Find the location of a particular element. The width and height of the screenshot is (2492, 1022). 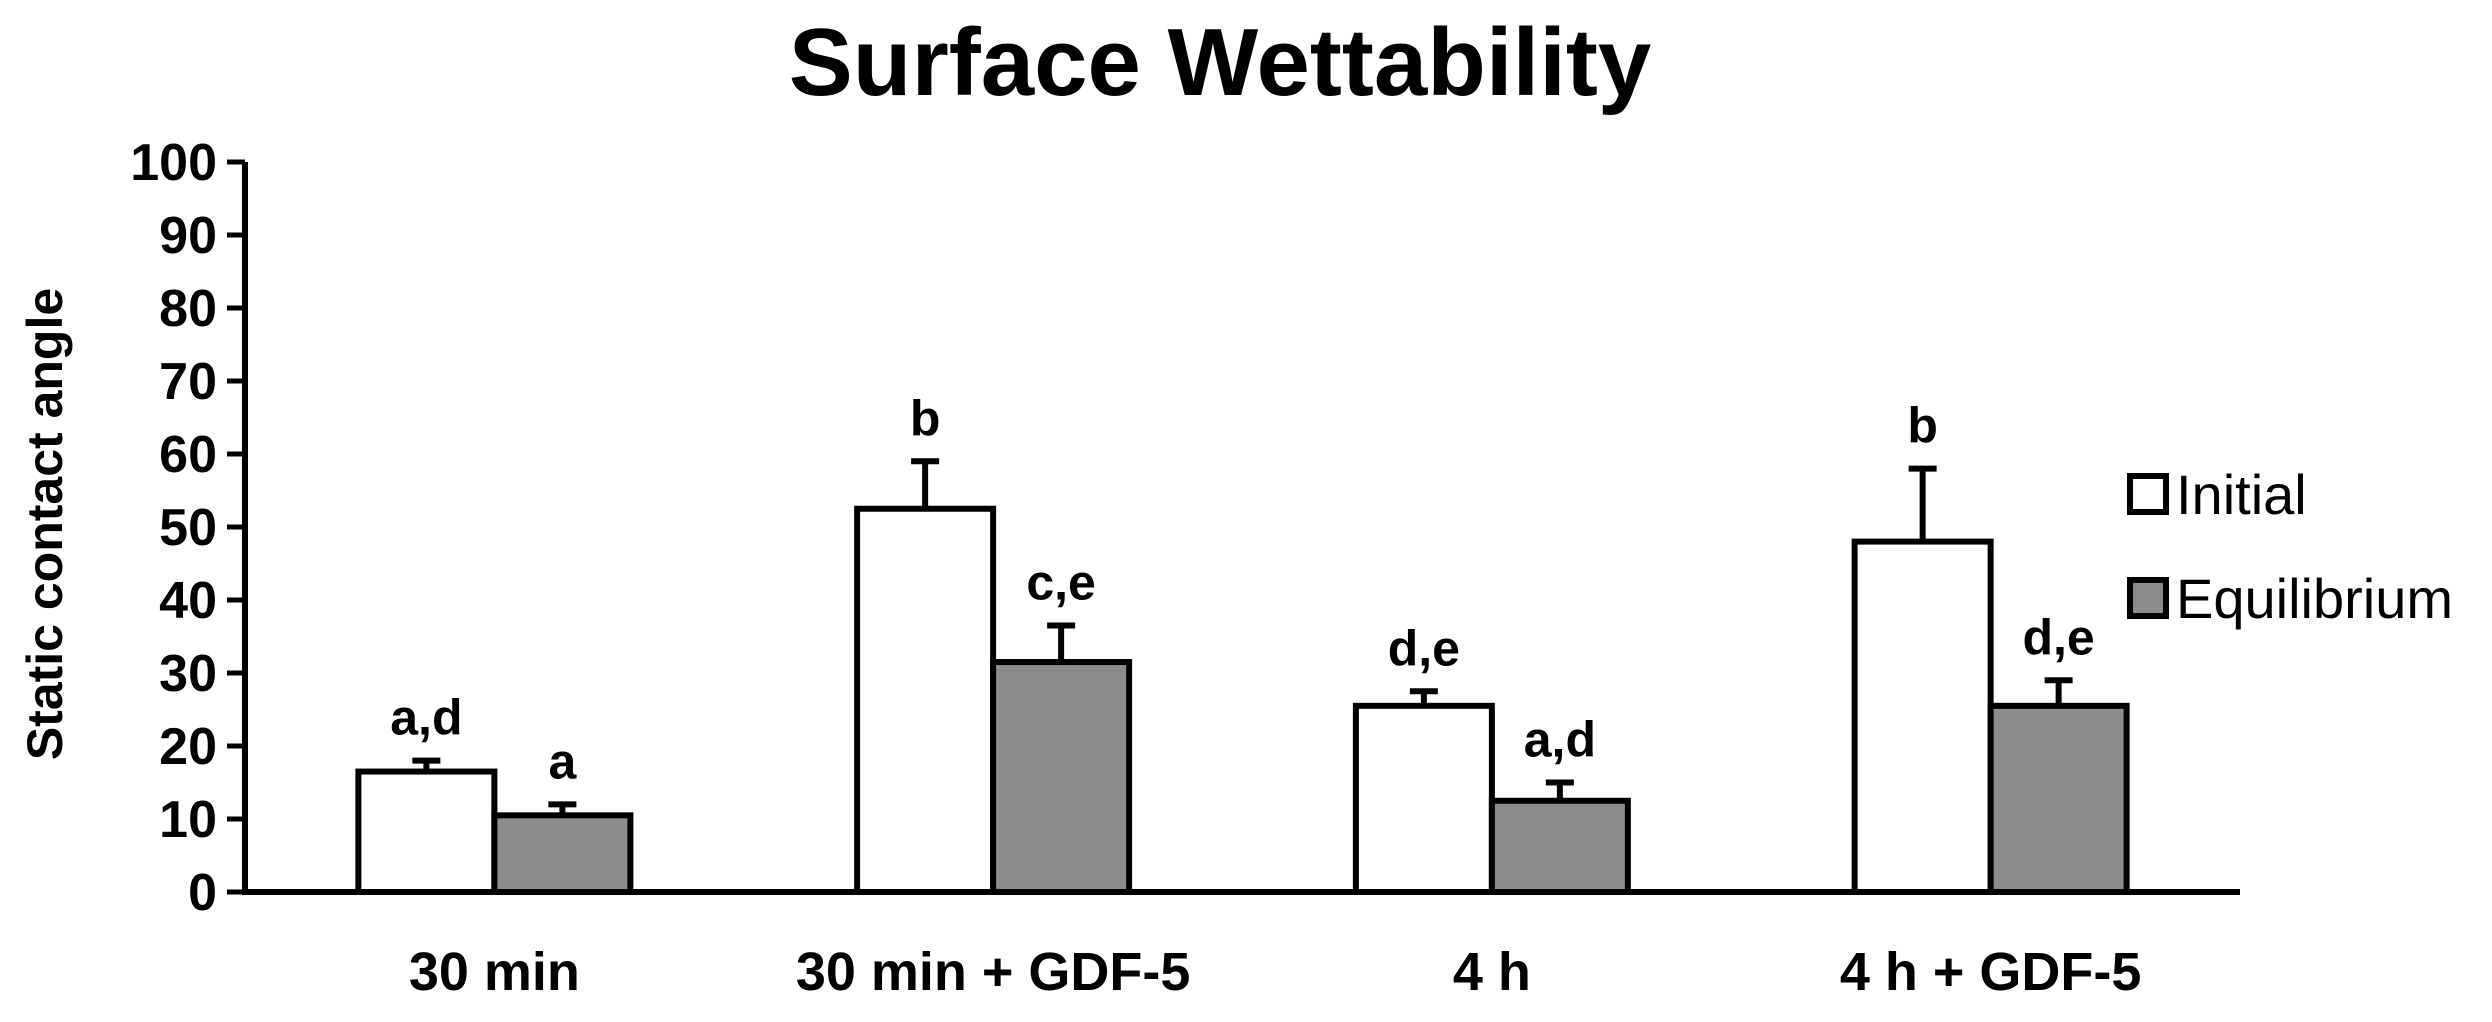

x-tick-label: 4 h is located at coordinates (1492, 972).